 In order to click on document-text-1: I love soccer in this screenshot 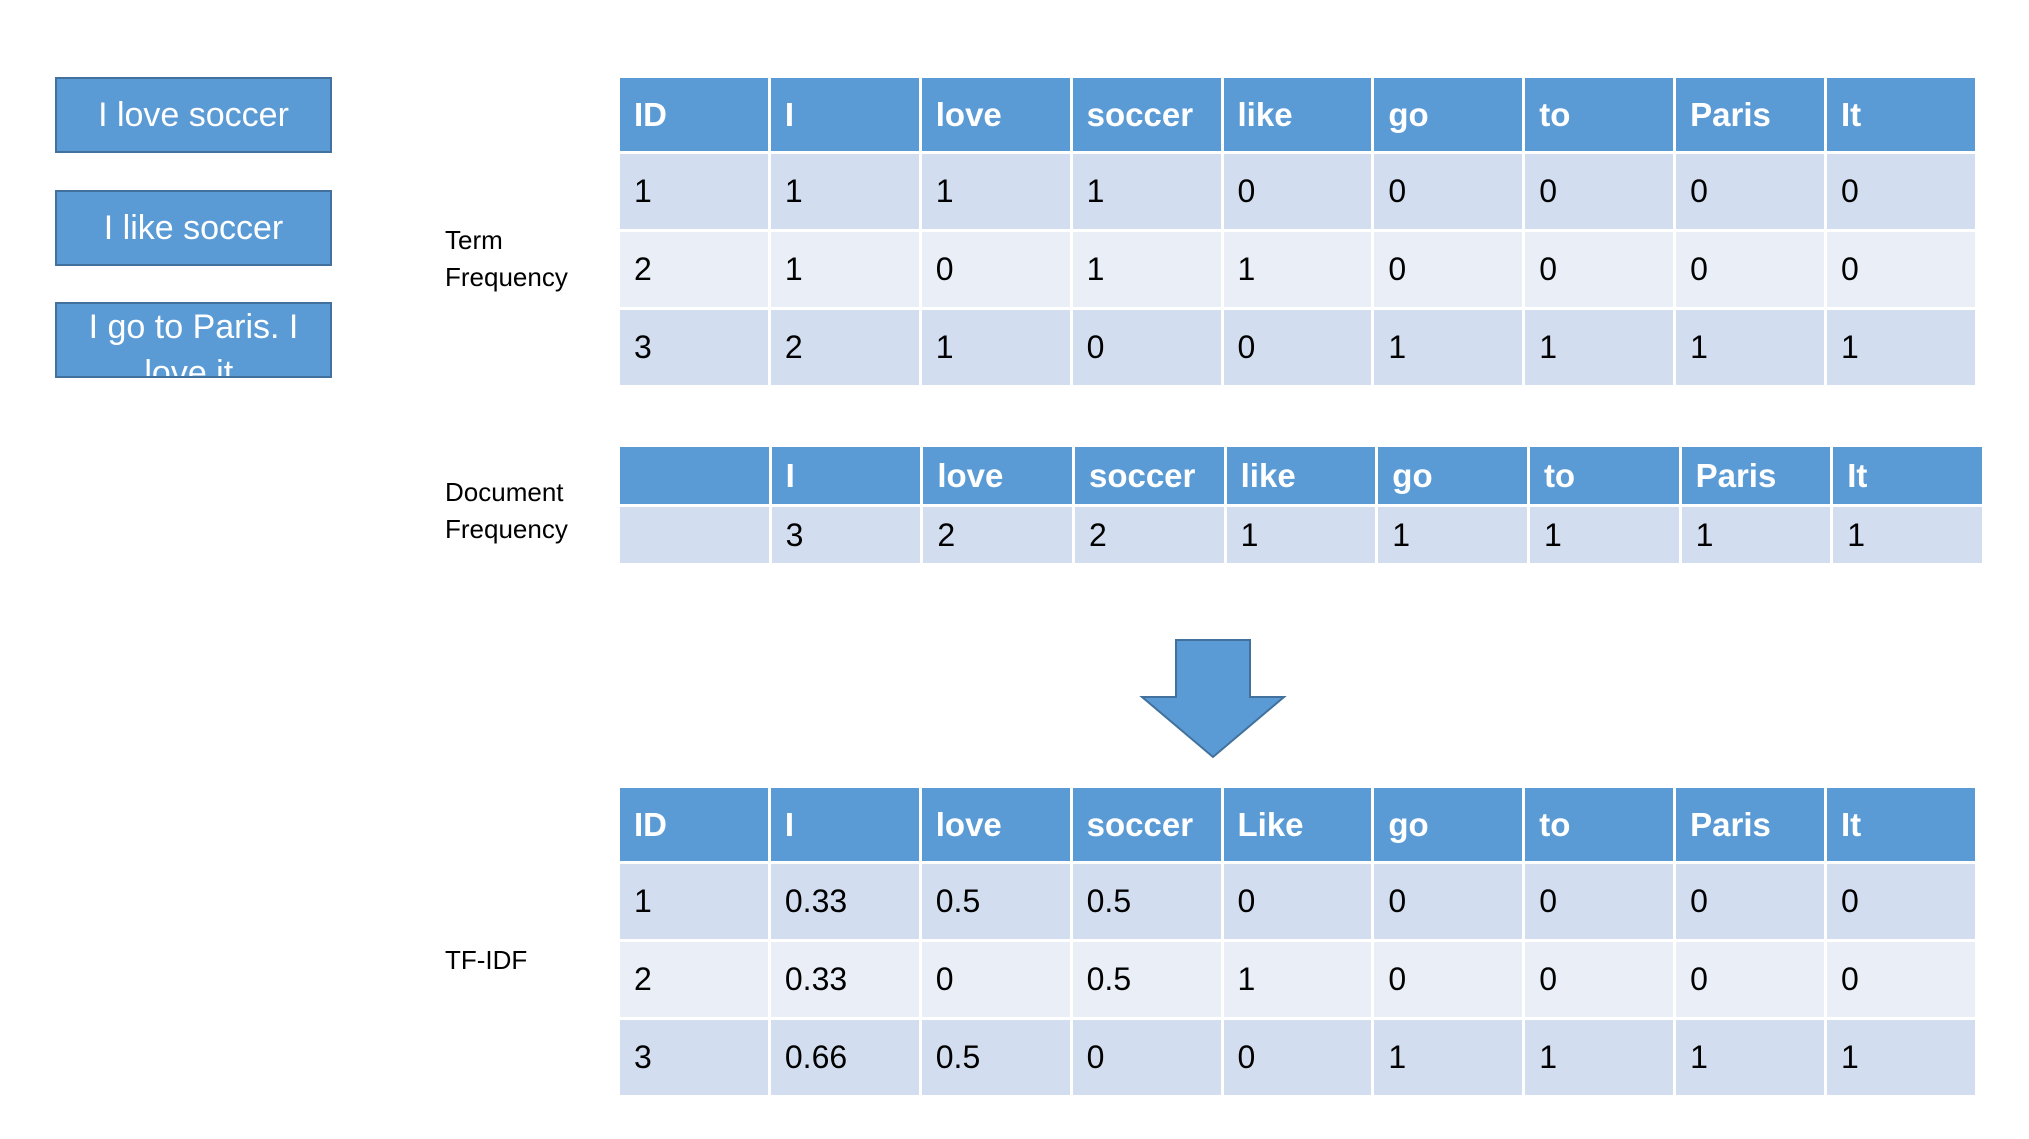, I will do `click(193, 115)`.